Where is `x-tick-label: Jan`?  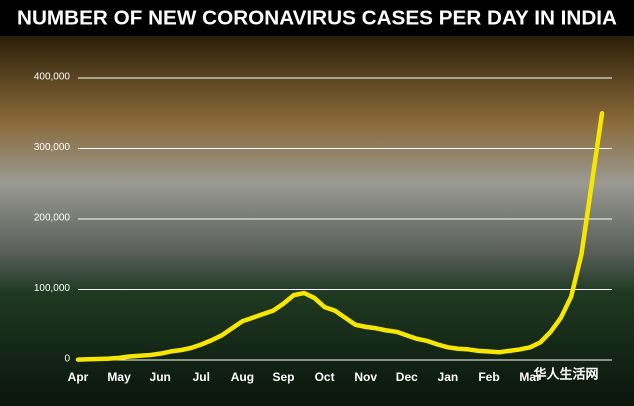
x-tick-label: Jan is located at coordinates (448, 377).